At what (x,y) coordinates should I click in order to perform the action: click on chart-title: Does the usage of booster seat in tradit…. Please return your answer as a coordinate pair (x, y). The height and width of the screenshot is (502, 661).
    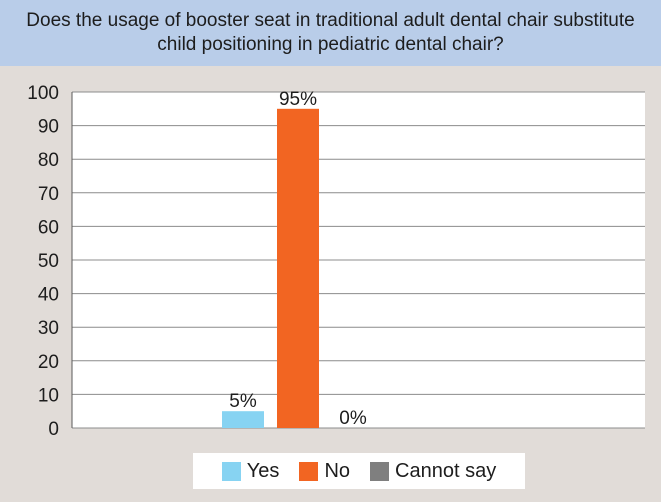
    Looking at the image, I should click on (330, 32).